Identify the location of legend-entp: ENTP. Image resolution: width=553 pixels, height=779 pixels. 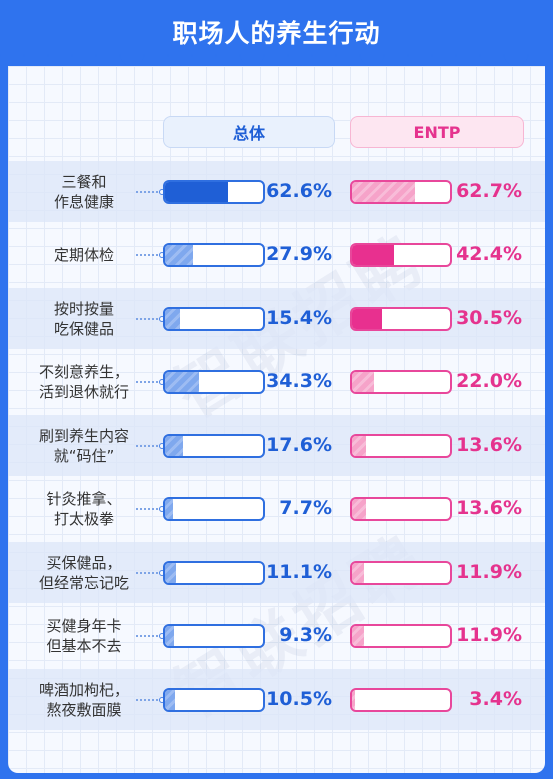
(437, 132).